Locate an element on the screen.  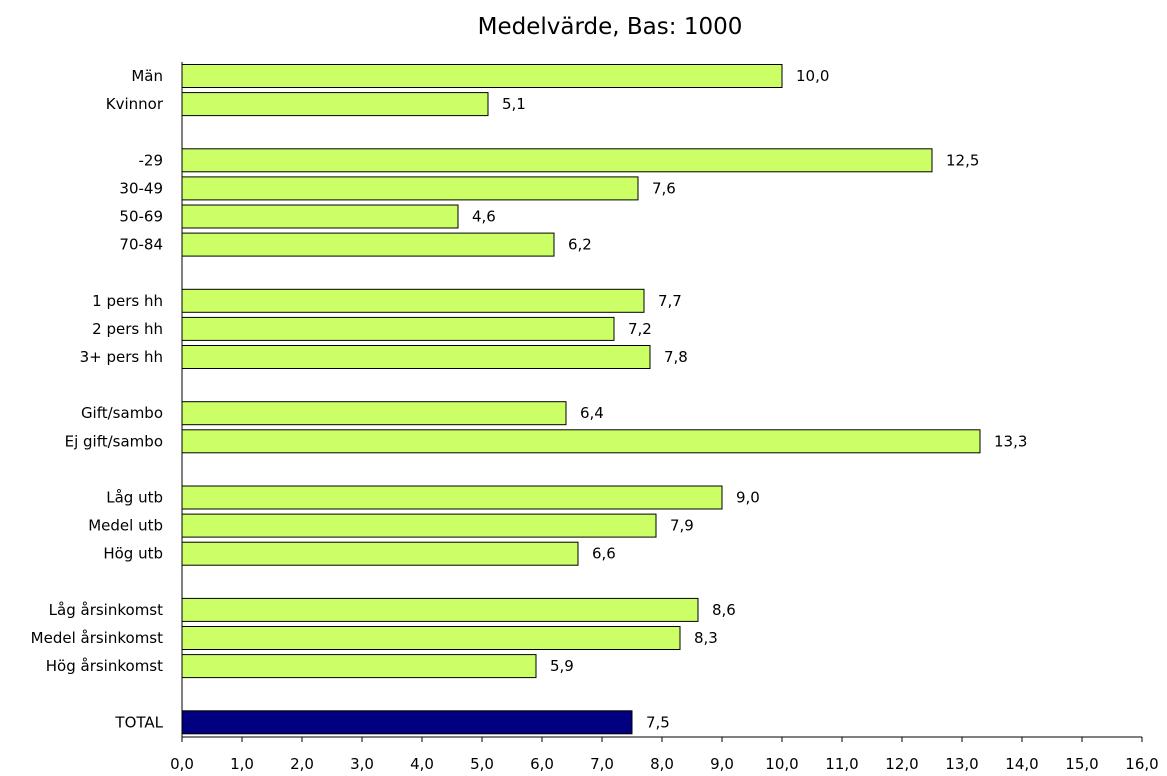
category-label: Medel utb is located at coordinates (125, 526).